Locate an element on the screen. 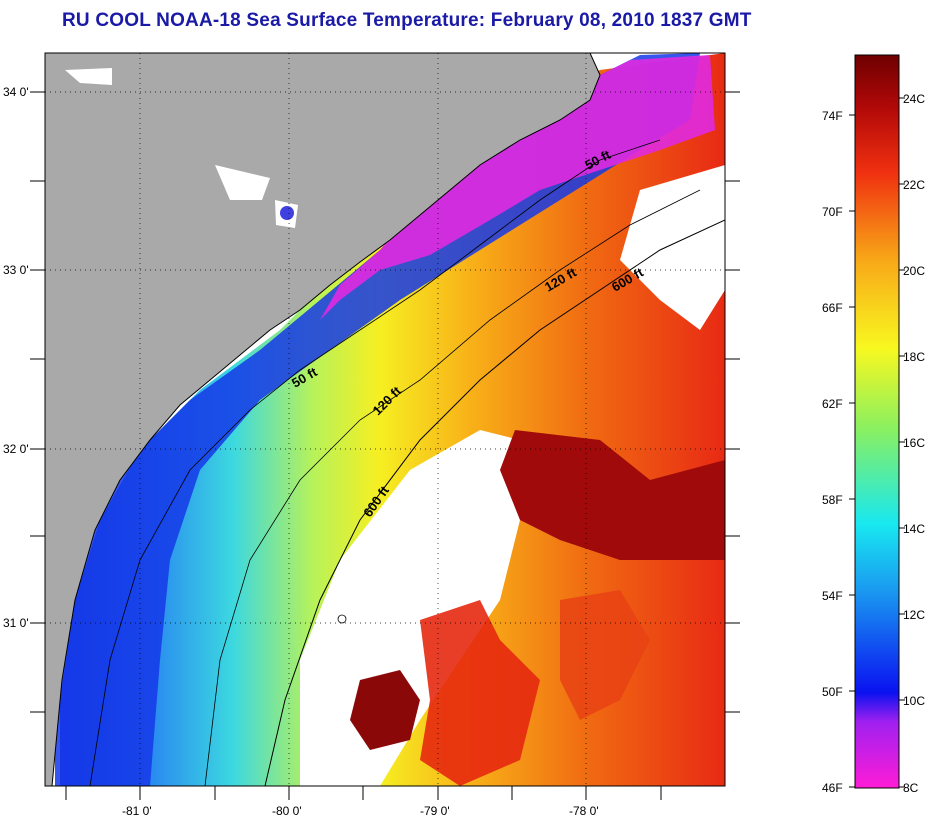 The image size is (928, 817). colorbar-c-20: 20C is located at coordinates (914, 271).